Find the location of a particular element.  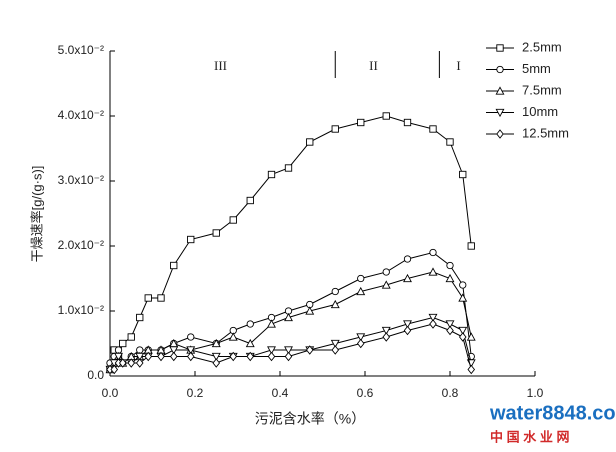

series-line is located at coordinates (290, 343).